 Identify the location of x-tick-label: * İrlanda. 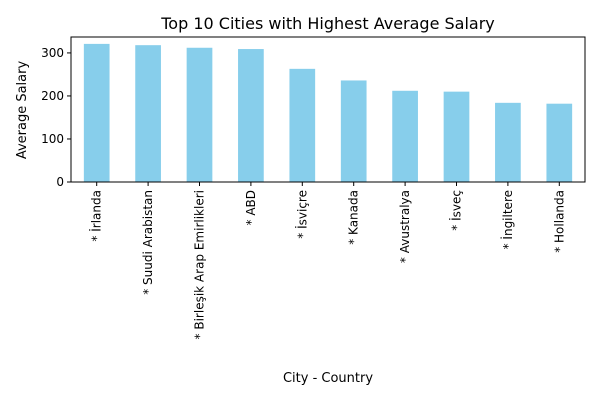
(96, 216).